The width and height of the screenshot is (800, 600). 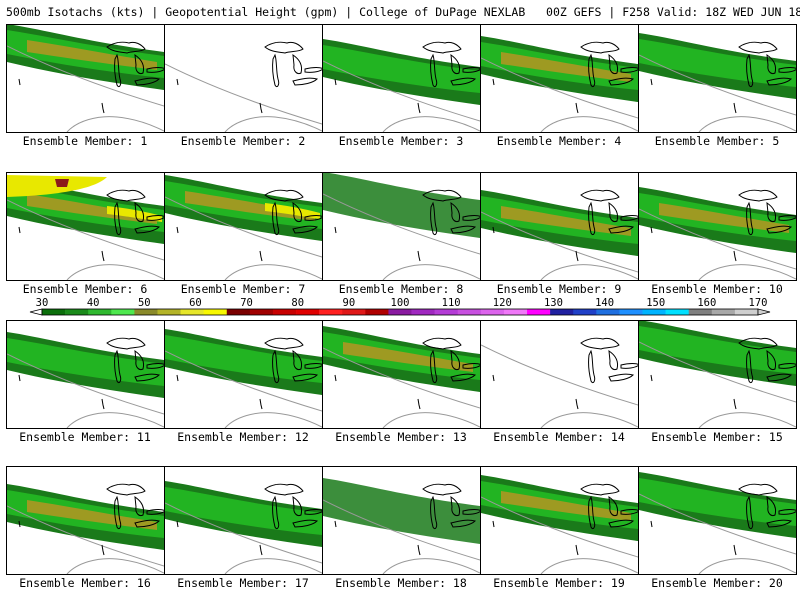 I want to click on color-scale-legend: 30 40 50 60 70 80 90 100 110 120 130 140 150 160 170, so click(x=400, y=308).